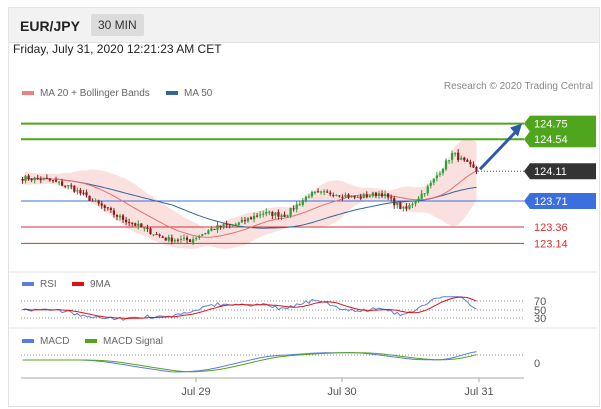  I want to click on rsi-level-label-70: 70, so click(540, 302).